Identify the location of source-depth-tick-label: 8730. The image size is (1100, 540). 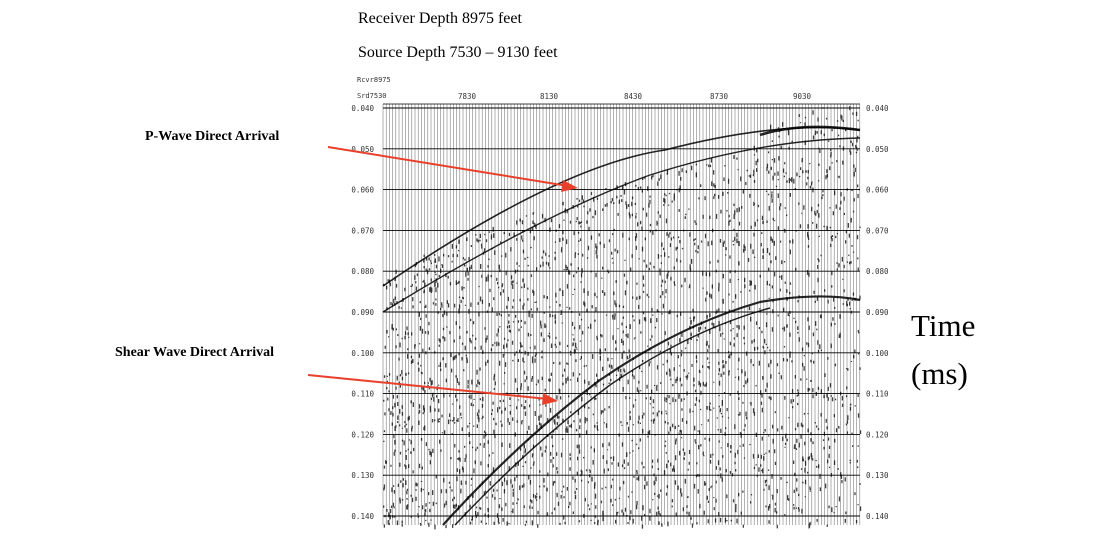
(719, 96).